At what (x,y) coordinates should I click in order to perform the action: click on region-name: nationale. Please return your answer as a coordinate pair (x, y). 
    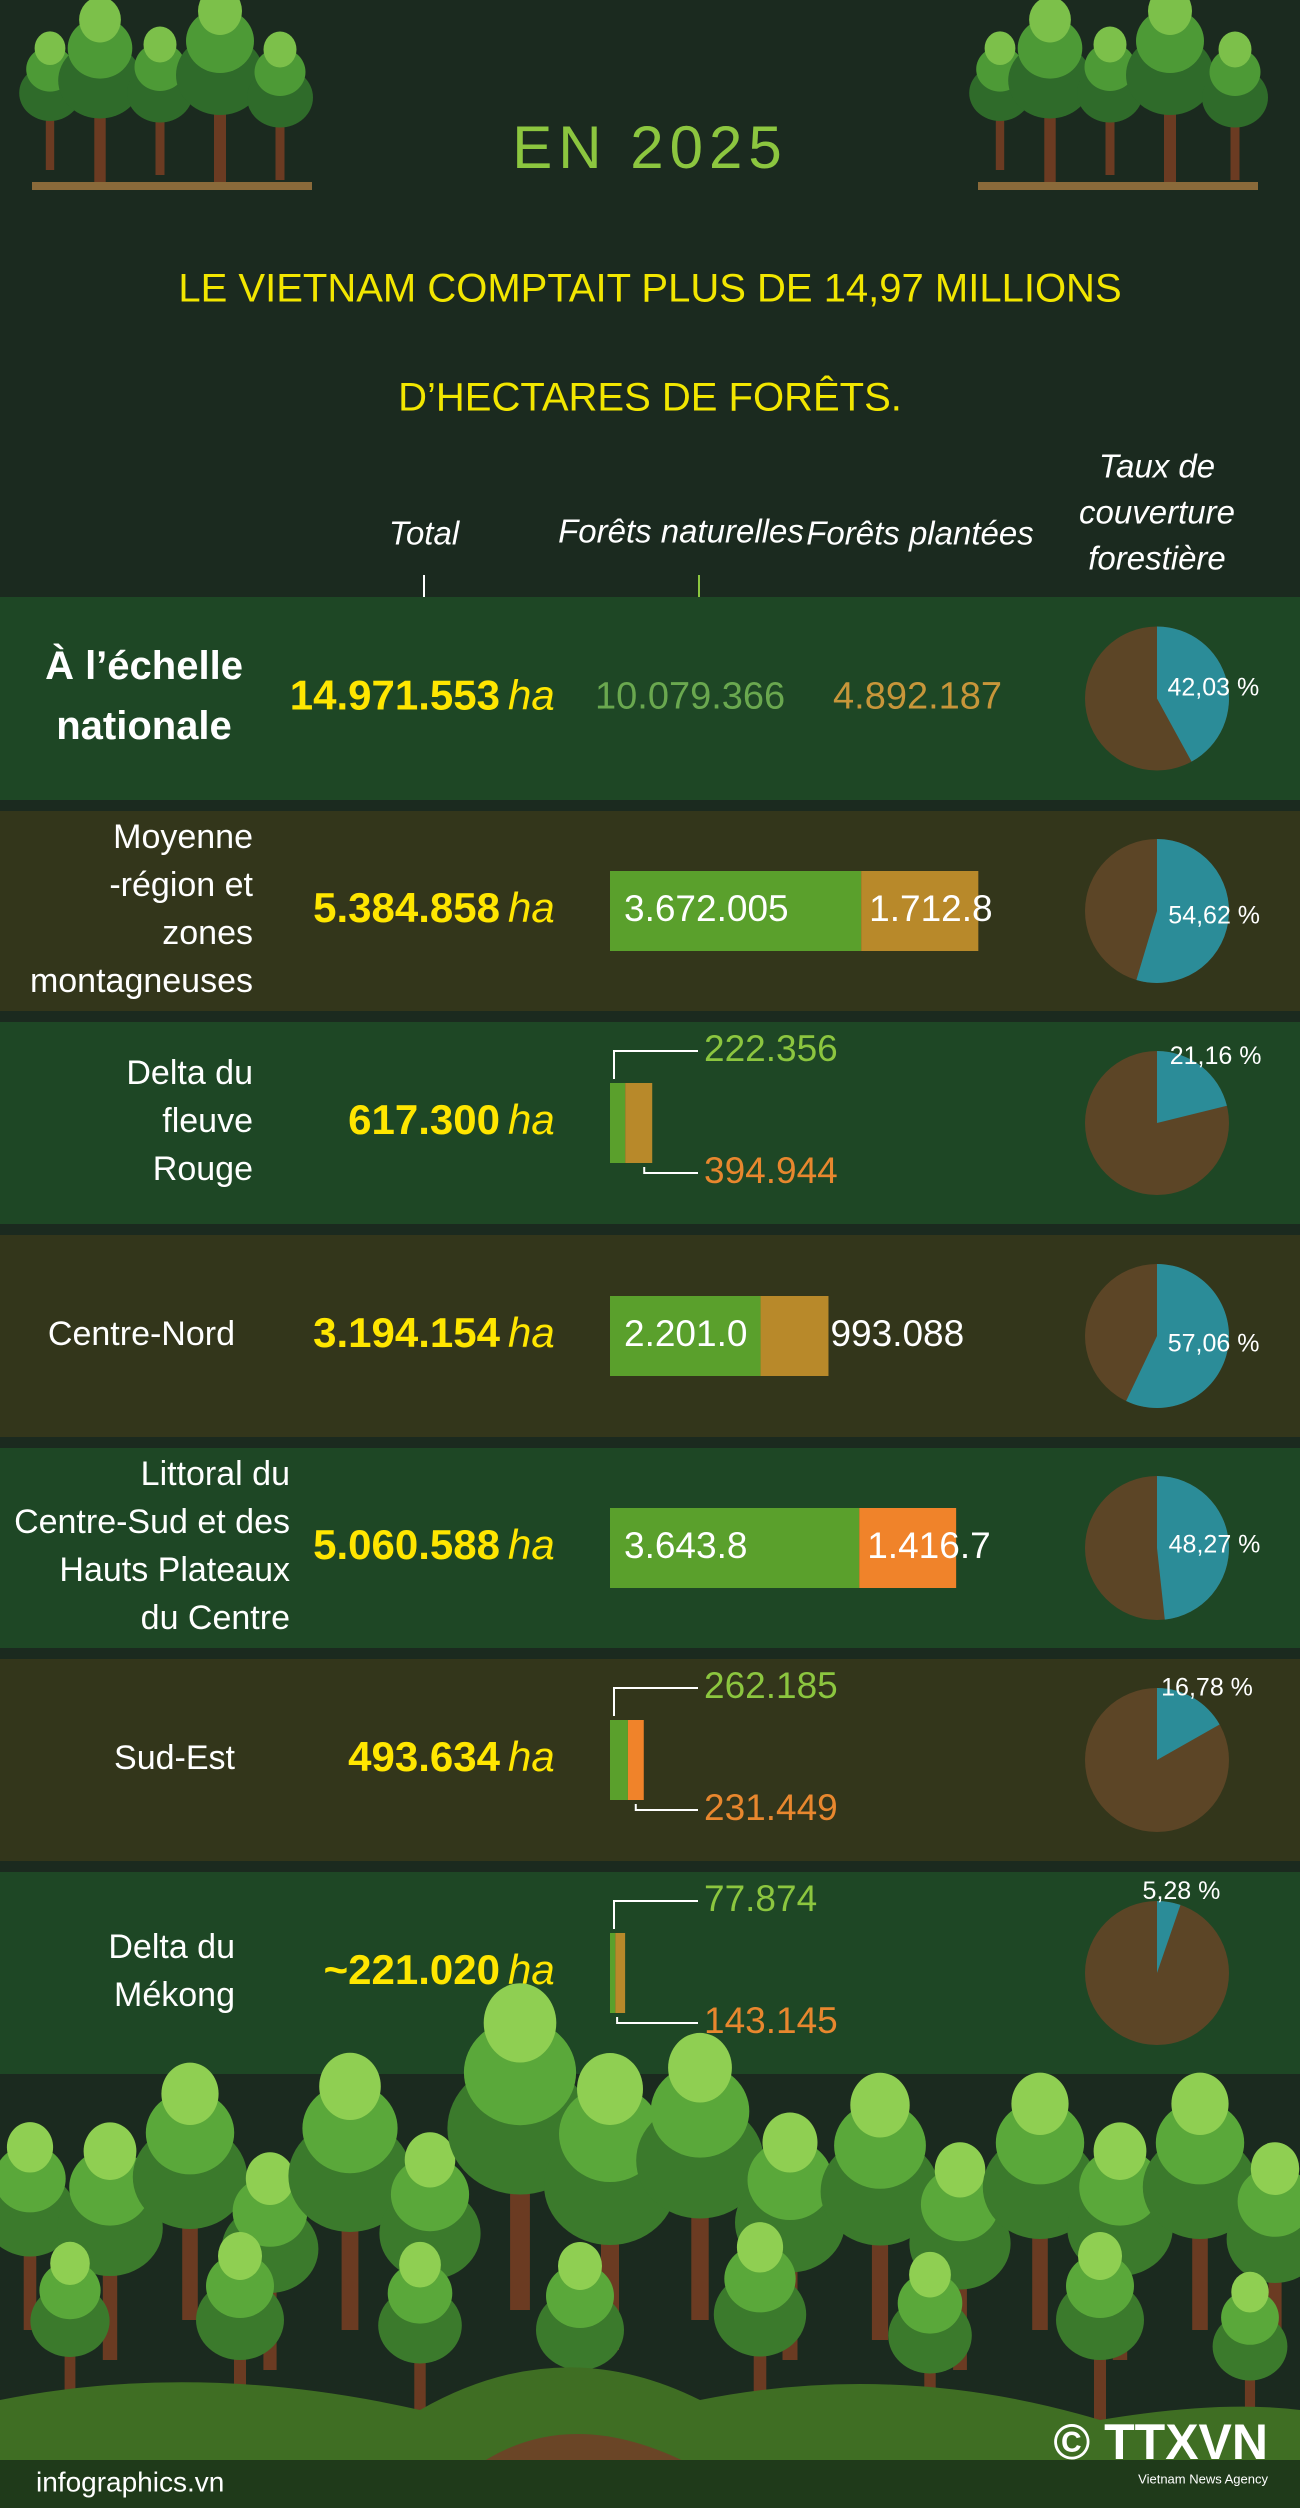
    Looking at the image, I should click on (144, 726).